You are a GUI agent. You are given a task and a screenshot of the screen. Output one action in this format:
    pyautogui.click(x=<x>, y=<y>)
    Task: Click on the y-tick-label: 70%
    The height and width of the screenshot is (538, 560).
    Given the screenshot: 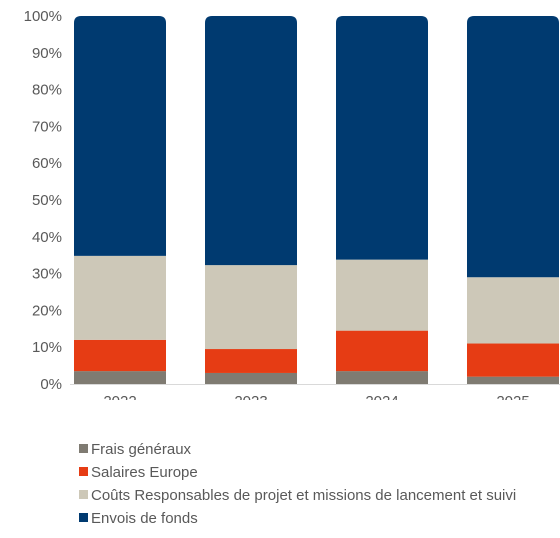 What is the action you would take?
    pyautogui.click(x=47, y=126)
    